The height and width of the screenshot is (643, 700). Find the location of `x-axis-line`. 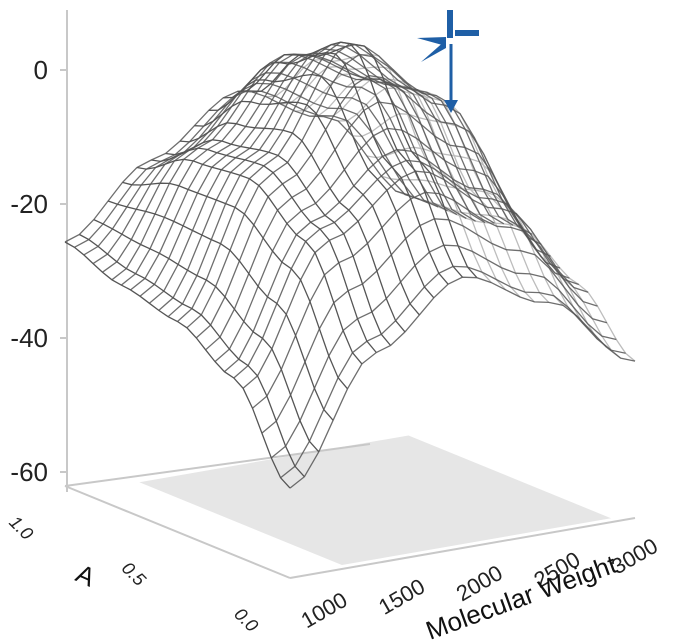

x-axis-line is located at coordinates (462, 548).